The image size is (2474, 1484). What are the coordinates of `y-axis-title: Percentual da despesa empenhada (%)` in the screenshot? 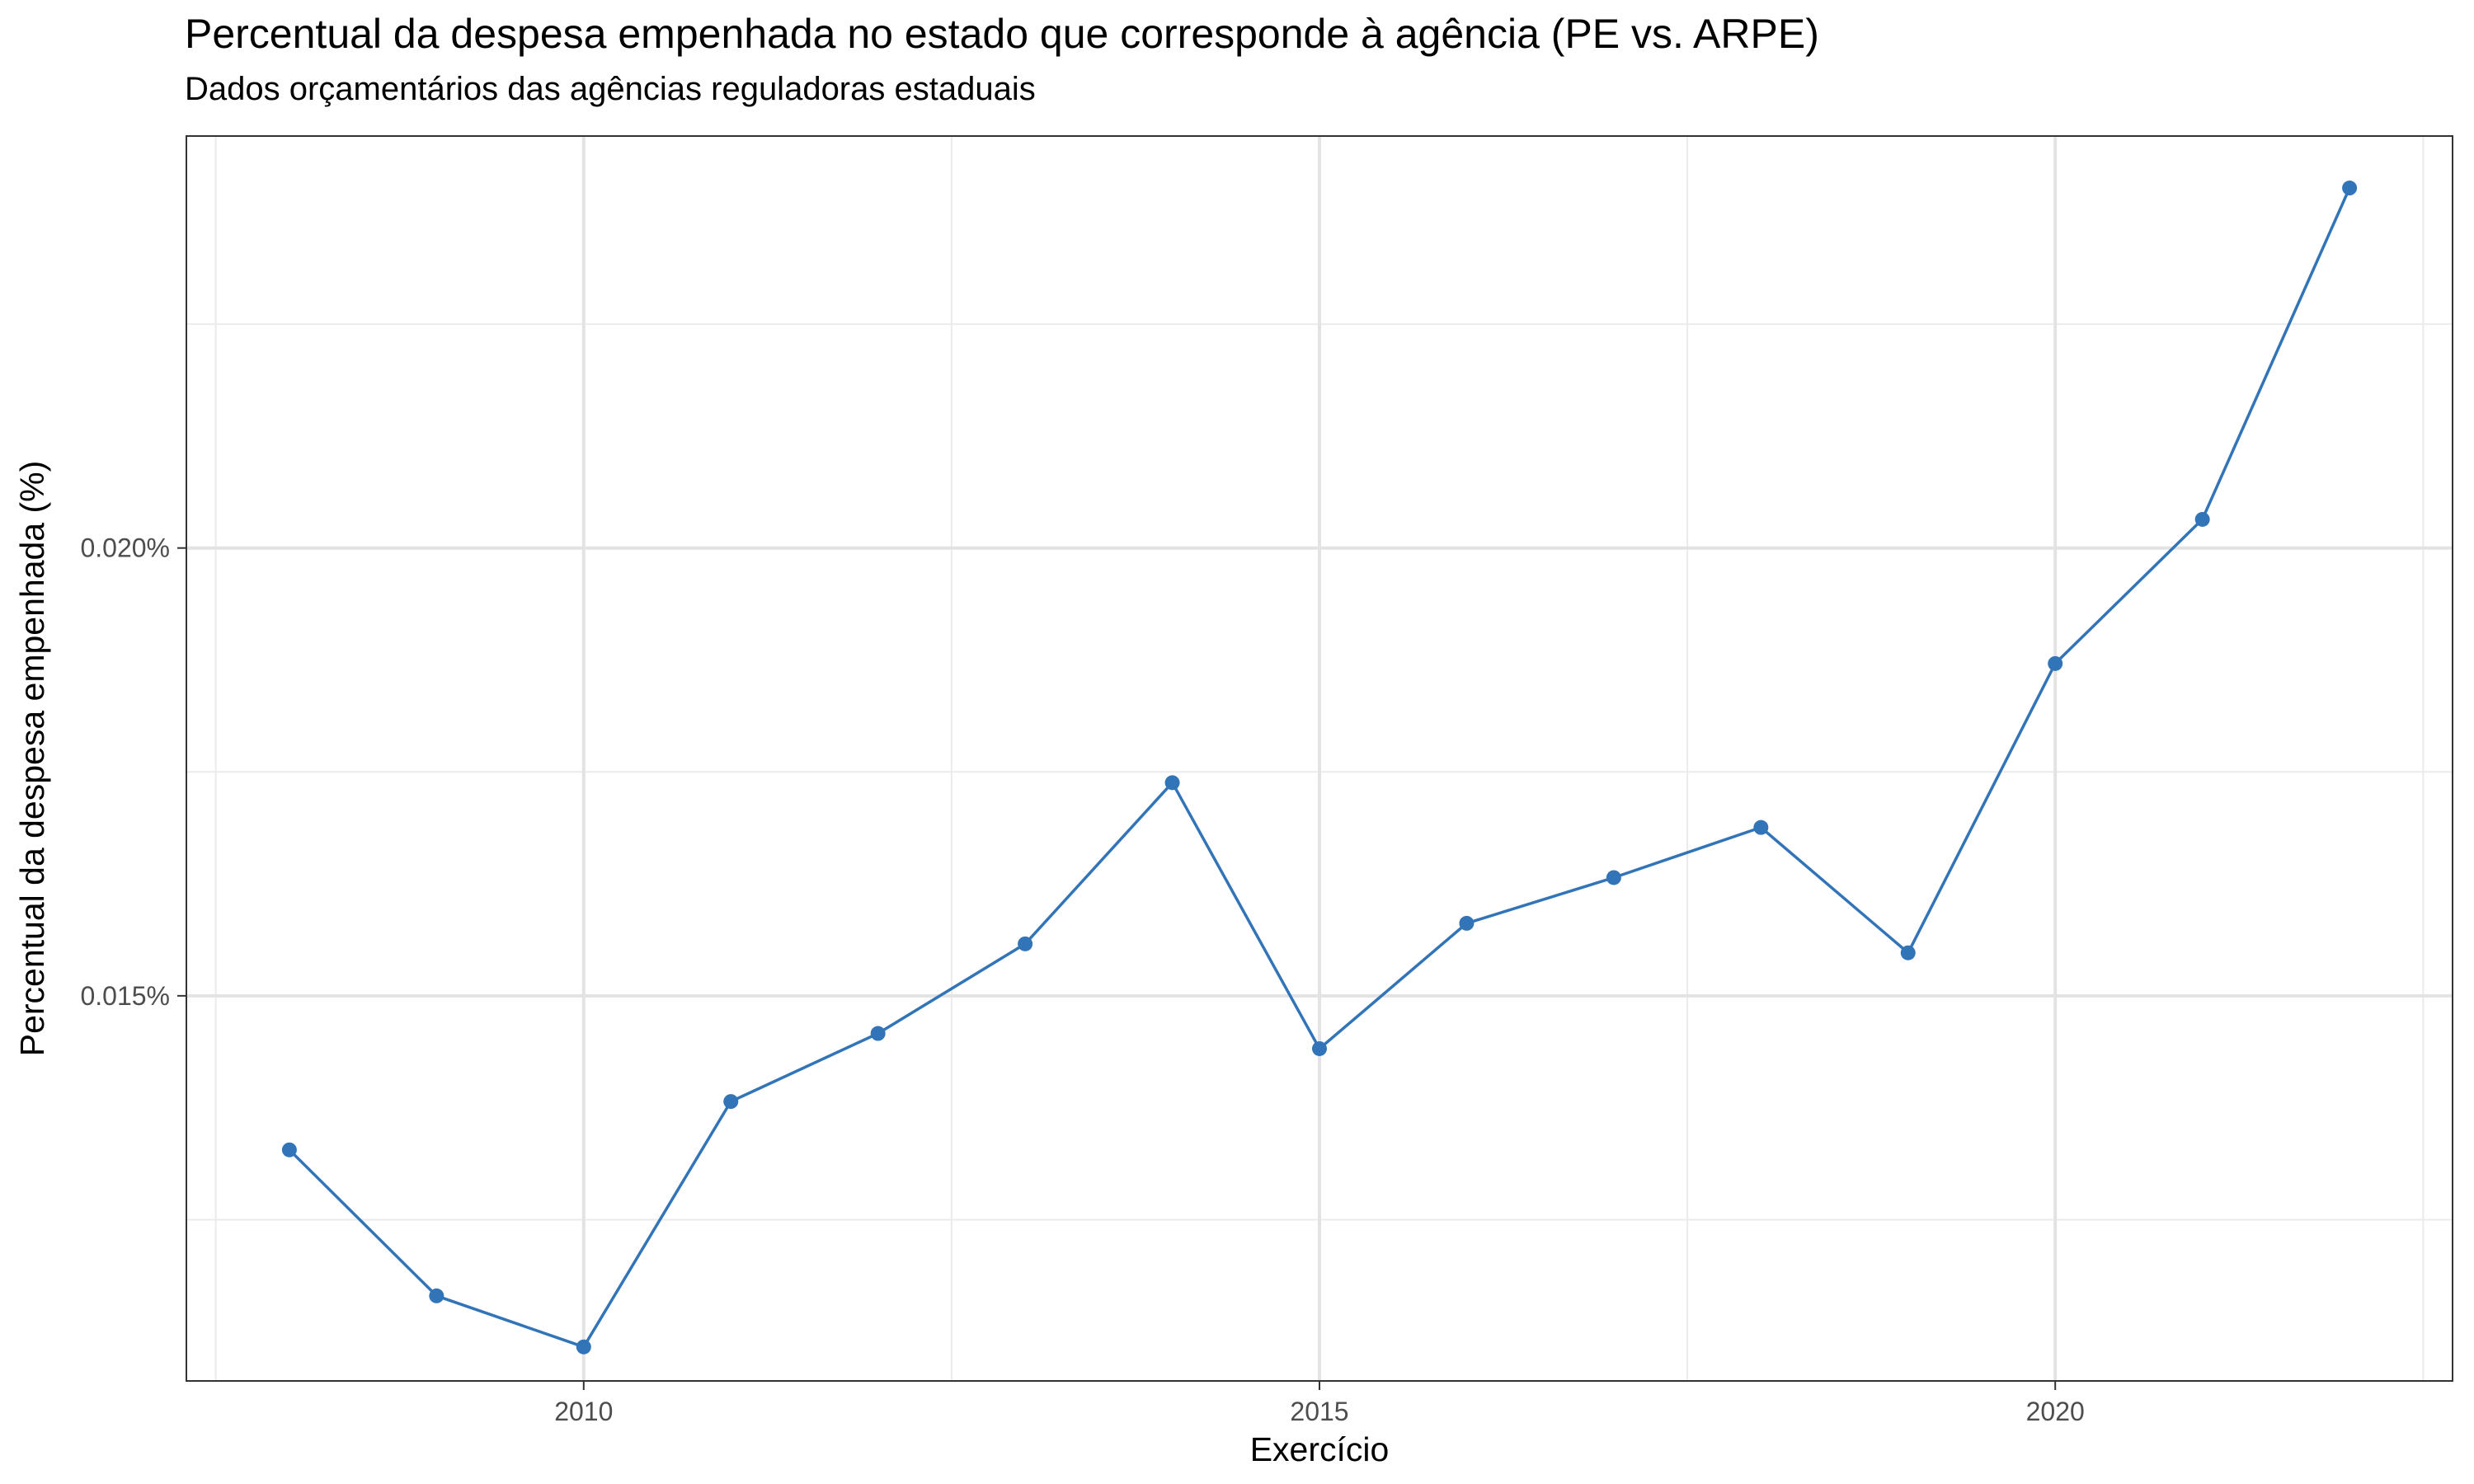 It's located at (32, 759).